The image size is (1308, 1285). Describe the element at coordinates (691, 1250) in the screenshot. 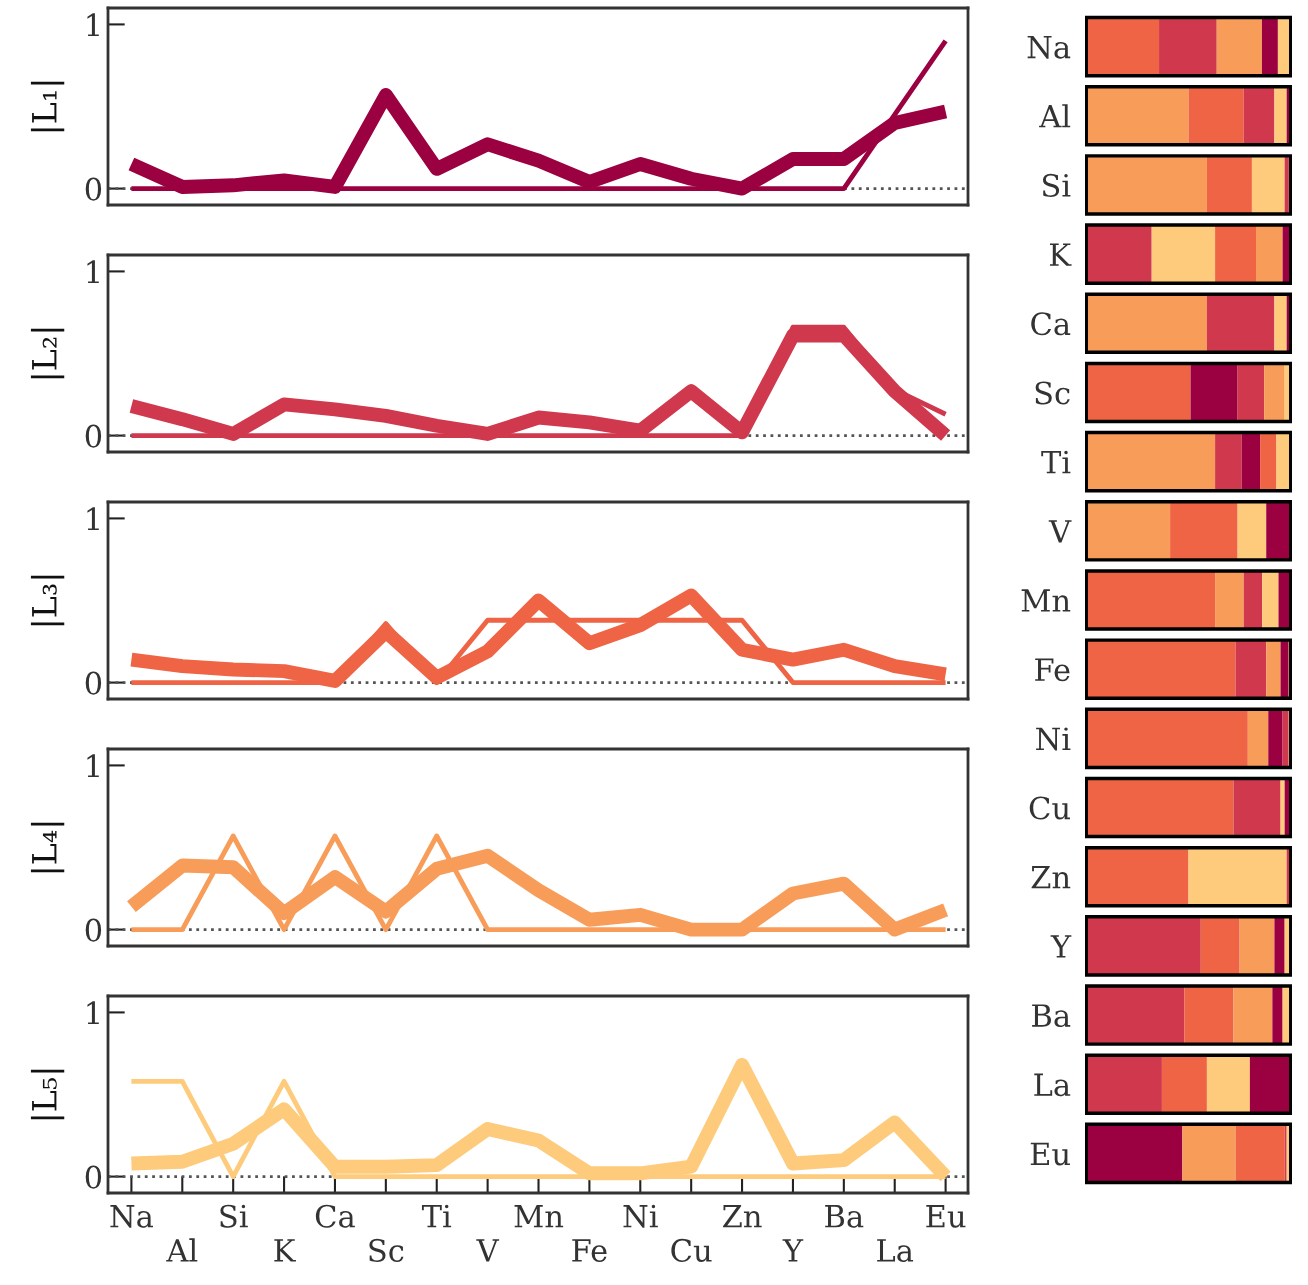

I see `x-tick-label: Cu` at that location.